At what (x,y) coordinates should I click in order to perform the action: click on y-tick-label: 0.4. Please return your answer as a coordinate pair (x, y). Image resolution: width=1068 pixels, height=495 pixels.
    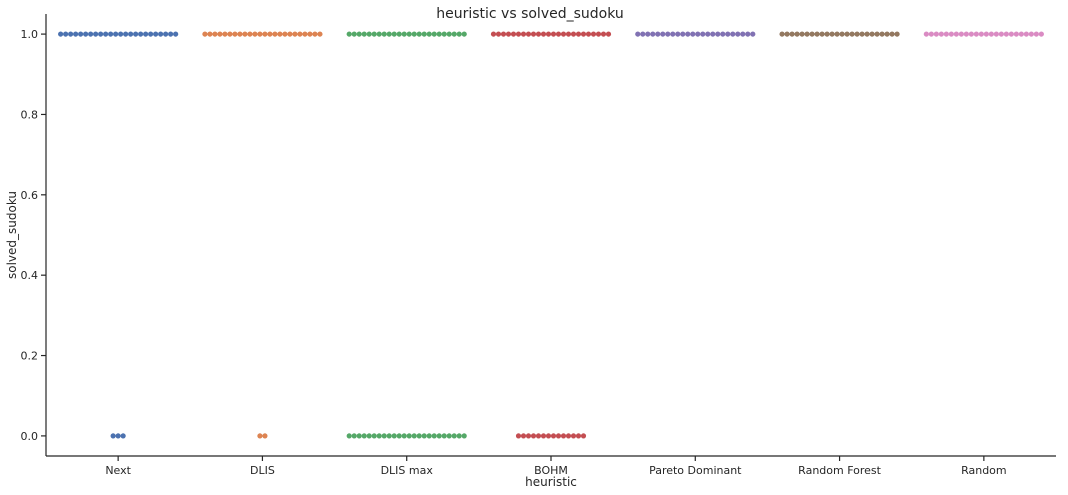
    Looking at the image, I should click on (30, 275).